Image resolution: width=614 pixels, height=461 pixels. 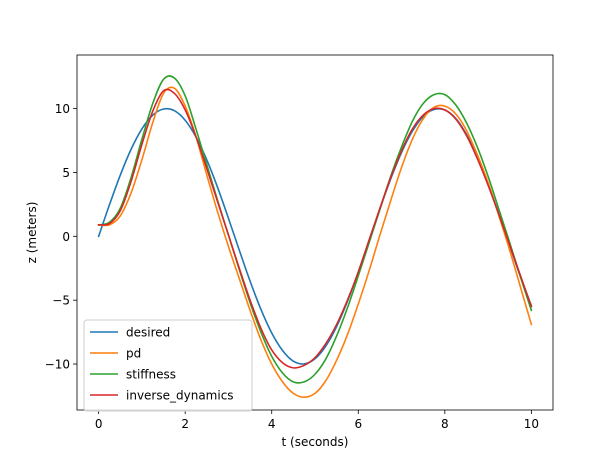 What do you see at coordinates (133, 354) in the screenshot?
I see `legend-label-pd: pd` at bounding box center [133, 354].